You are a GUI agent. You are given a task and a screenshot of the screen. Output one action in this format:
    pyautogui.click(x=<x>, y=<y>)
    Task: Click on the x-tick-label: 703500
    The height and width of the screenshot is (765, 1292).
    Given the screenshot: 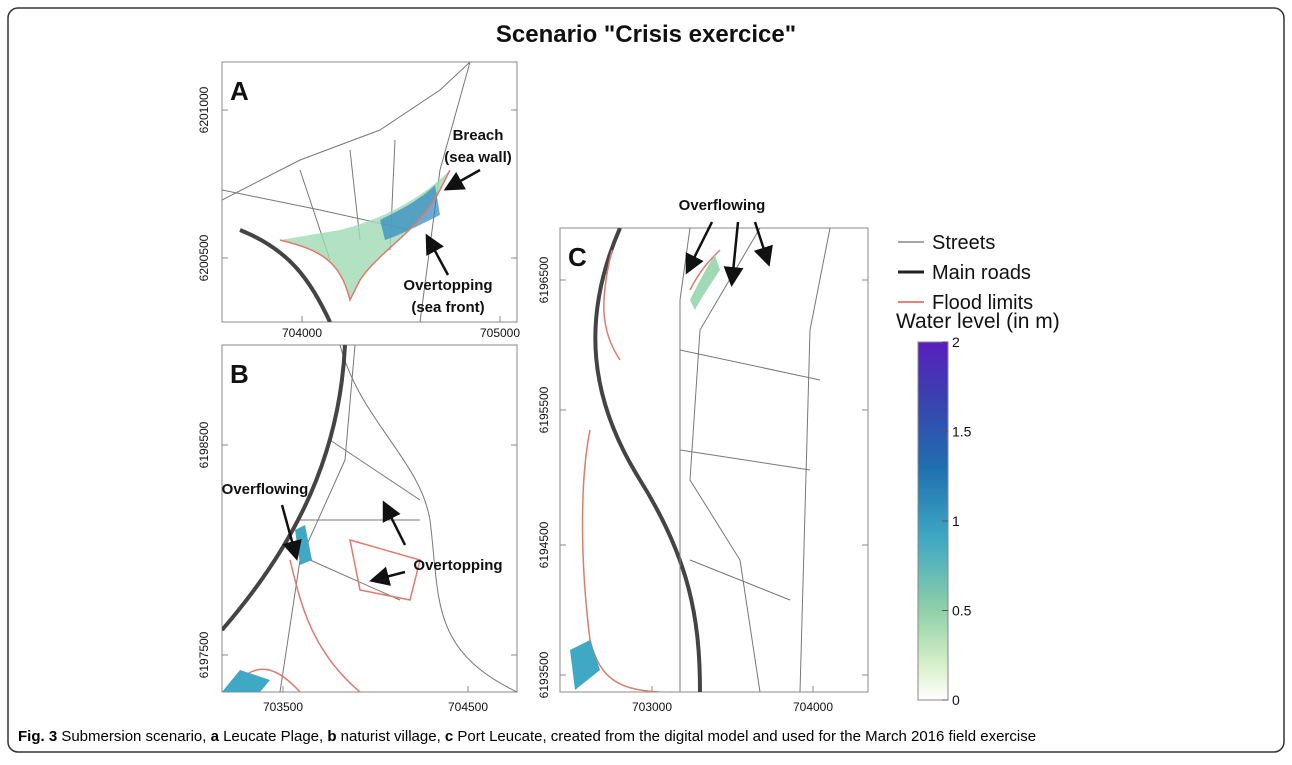 What is the action you would take?
    pyautogui.click(x=283, y=707)
    